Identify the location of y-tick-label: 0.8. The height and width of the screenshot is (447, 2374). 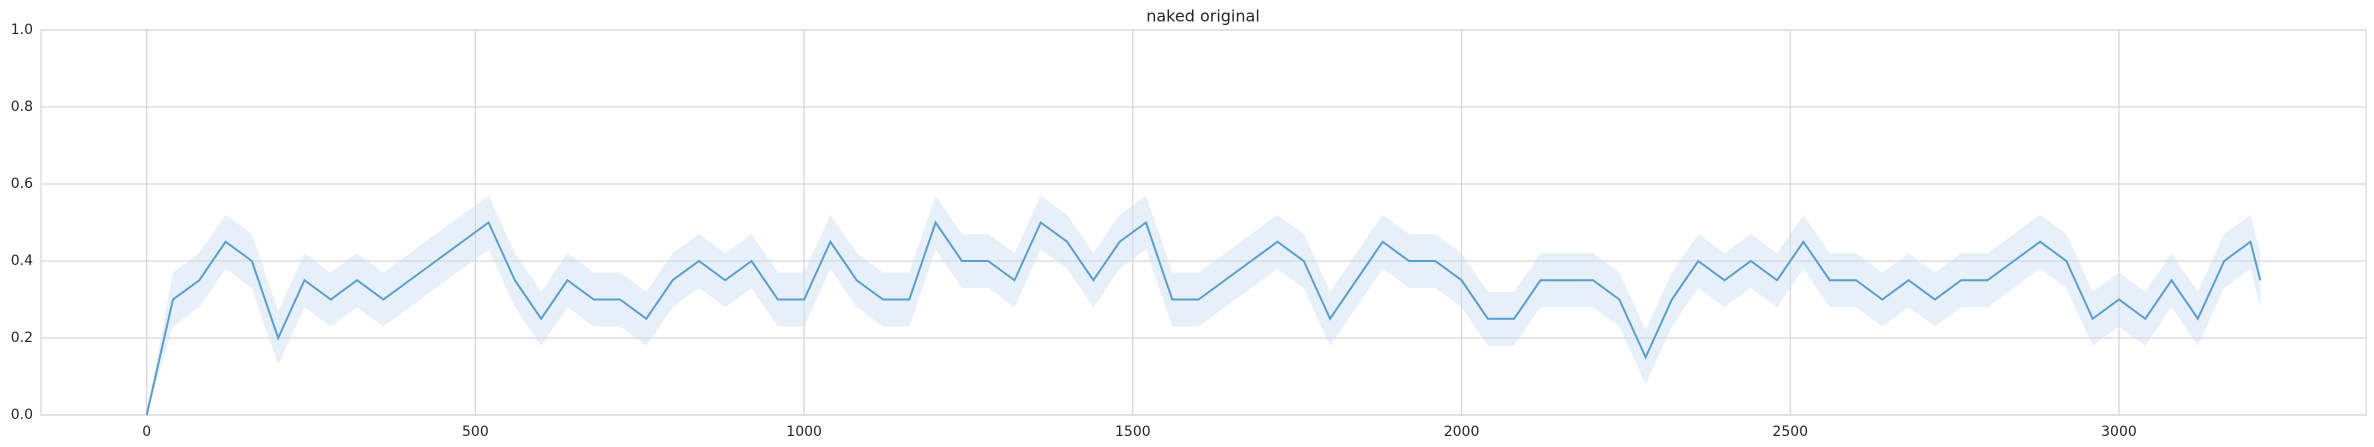
(22, 107).